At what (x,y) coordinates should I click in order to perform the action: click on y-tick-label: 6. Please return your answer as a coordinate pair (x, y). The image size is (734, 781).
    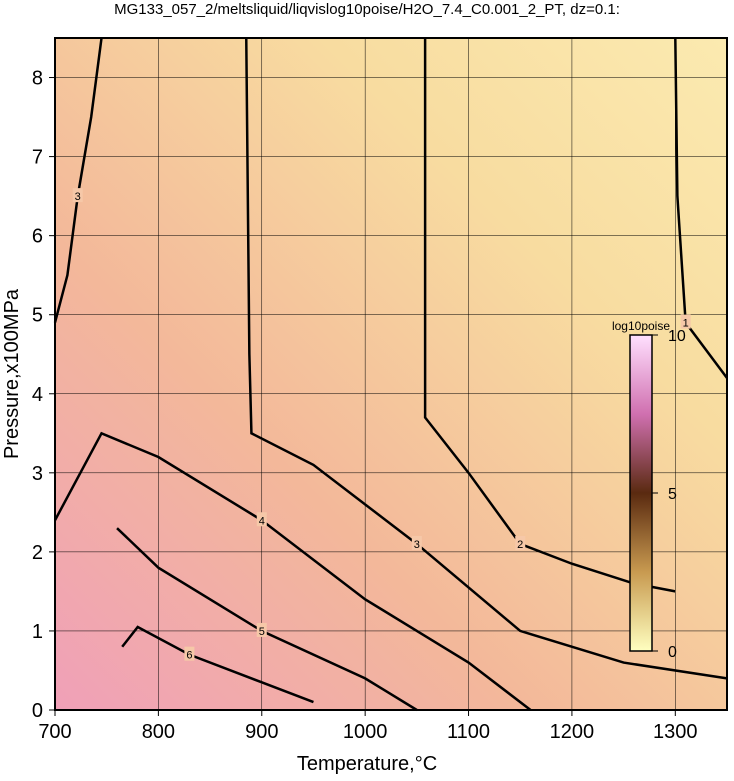
    Looking at the image, I should click on (37, 237).